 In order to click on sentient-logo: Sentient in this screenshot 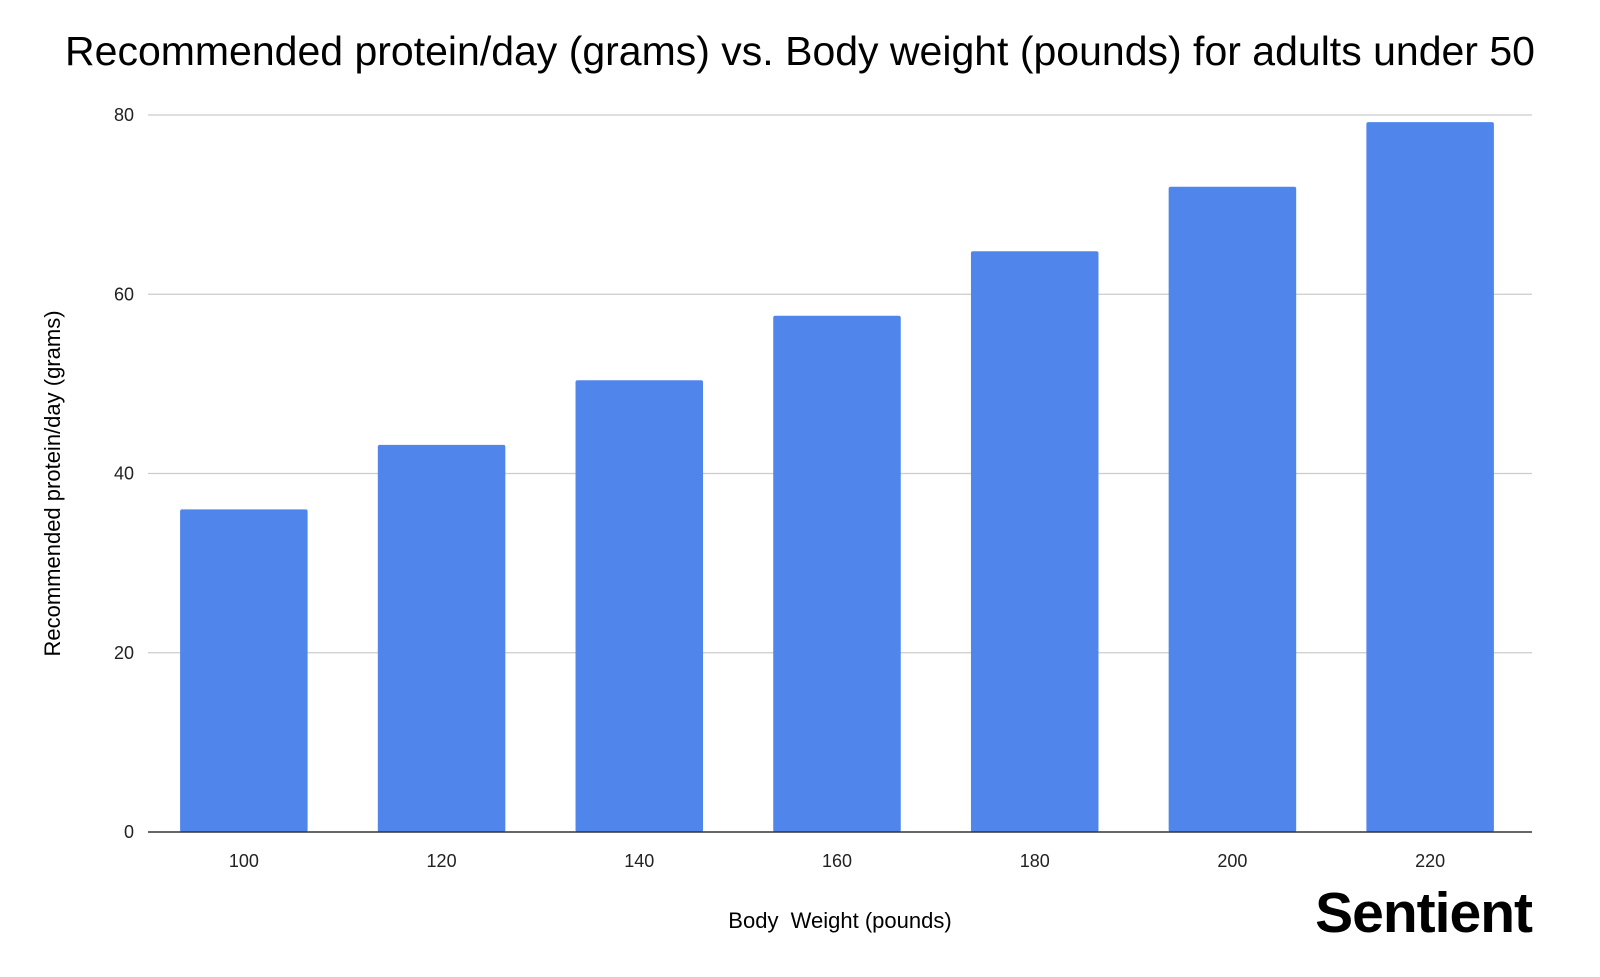, I will do `click(1424, 913)`.